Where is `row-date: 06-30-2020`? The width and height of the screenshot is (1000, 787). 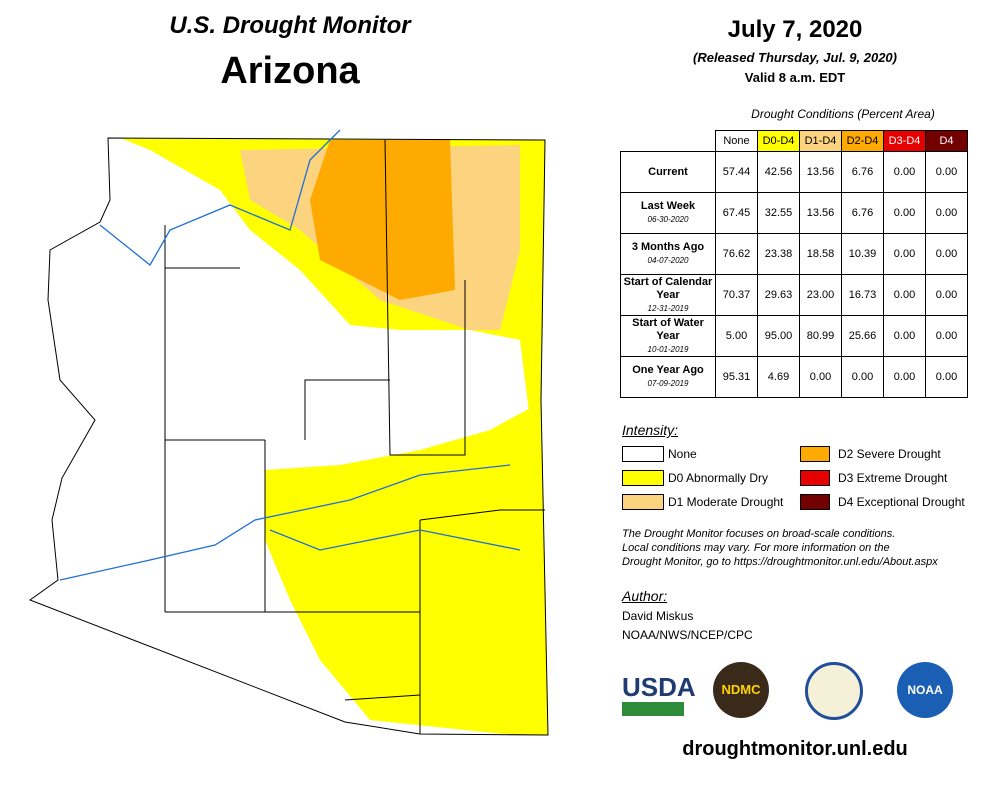 row-date: 06-30-2020 is located at coordinates (668, 219).